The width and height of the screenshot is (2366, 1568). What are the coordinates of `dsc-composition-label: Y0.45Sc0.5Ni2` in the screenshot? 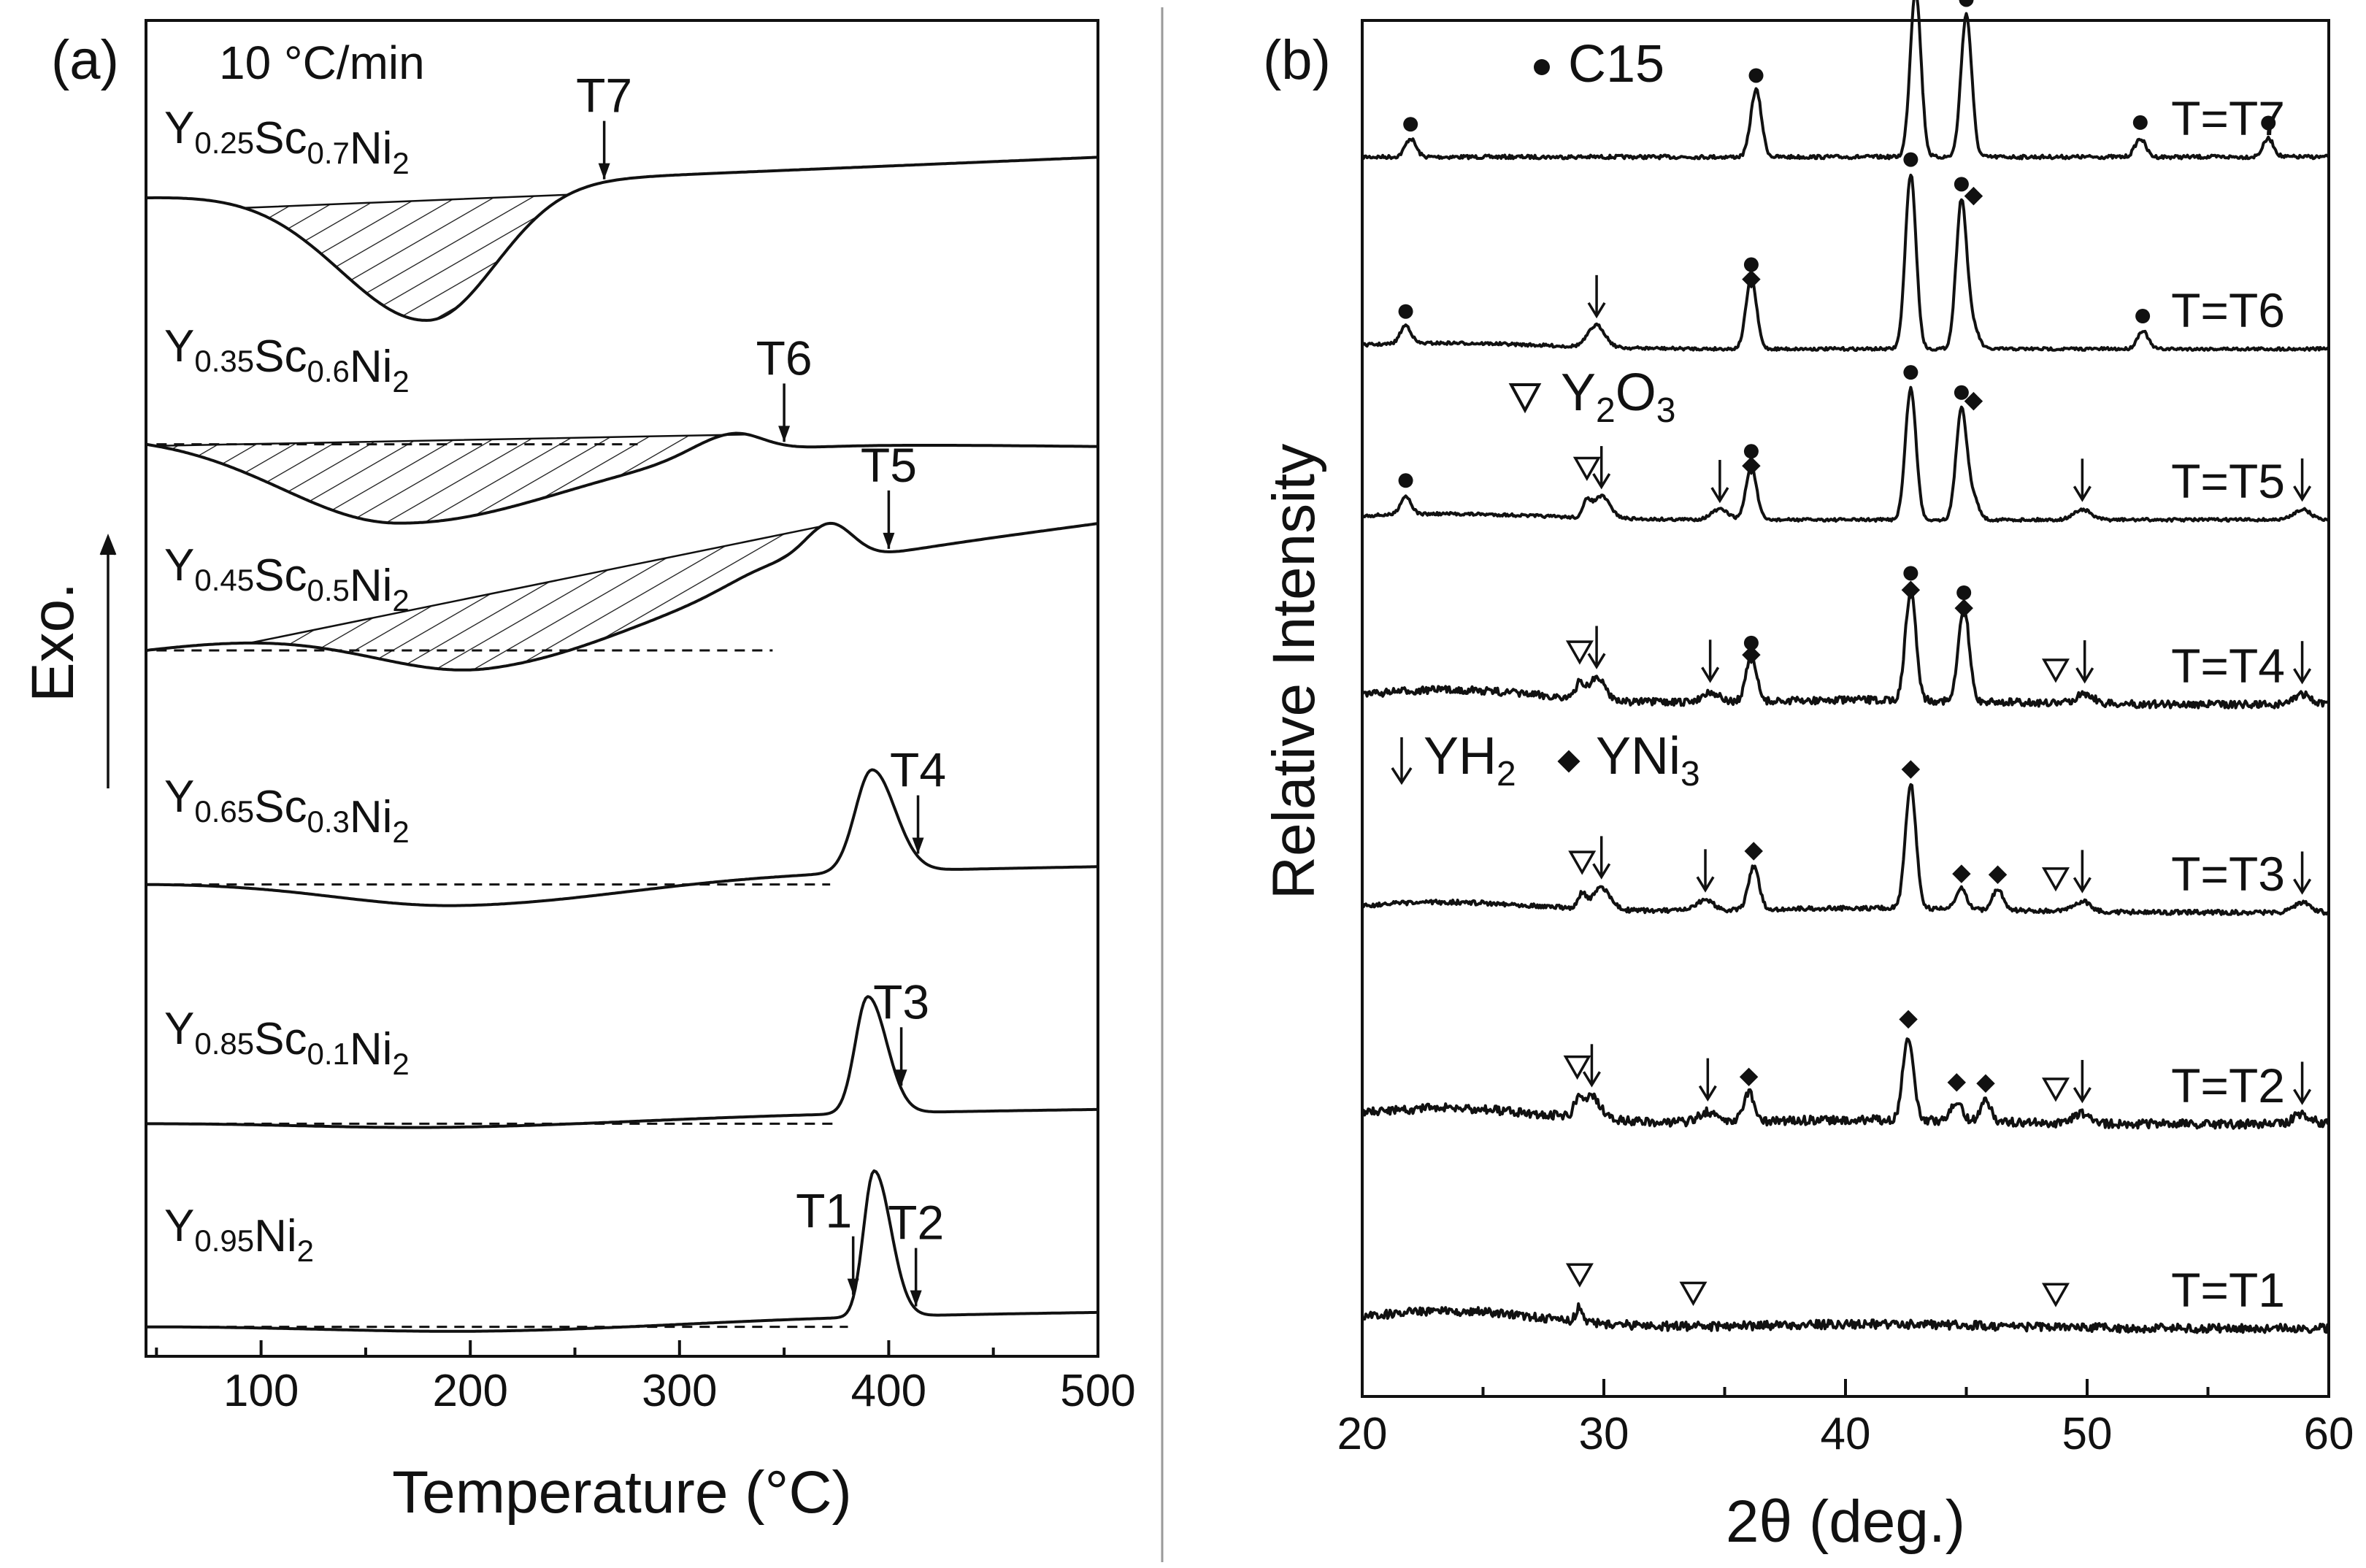 It's located at (287, 579).